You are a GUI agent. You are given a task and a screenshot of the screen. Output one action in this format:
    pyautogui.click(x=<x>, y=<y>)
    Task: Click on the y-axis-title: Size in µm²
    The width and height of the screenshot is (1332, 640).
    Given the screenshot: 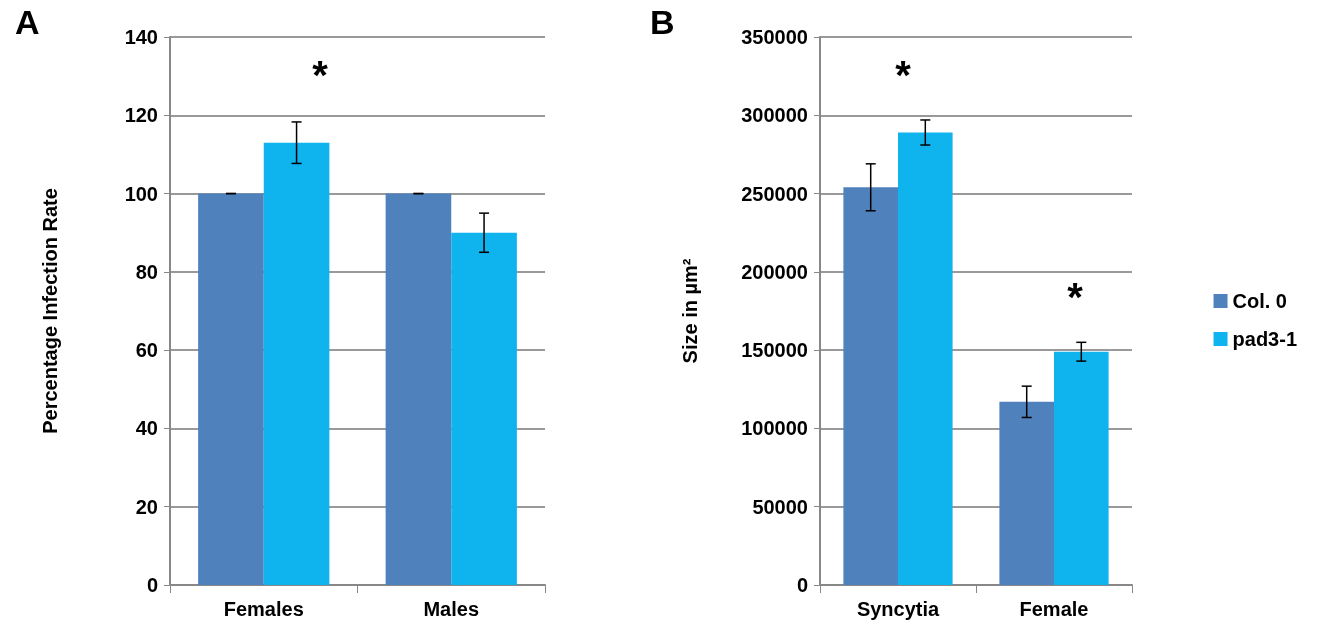 What is the action you would take?
    pyautogui.click(x=690, y=311)
    